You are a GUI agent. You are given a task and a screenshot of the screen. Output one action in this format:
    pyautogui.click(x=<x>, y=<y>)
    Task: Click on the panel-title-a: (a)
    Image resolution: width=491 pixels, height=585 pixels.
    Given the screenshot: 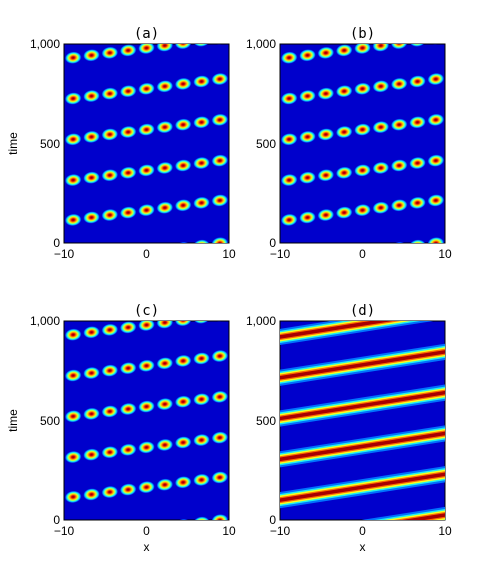 What is the action you would take?
    pyautogui.click(x=146, y=34)
    